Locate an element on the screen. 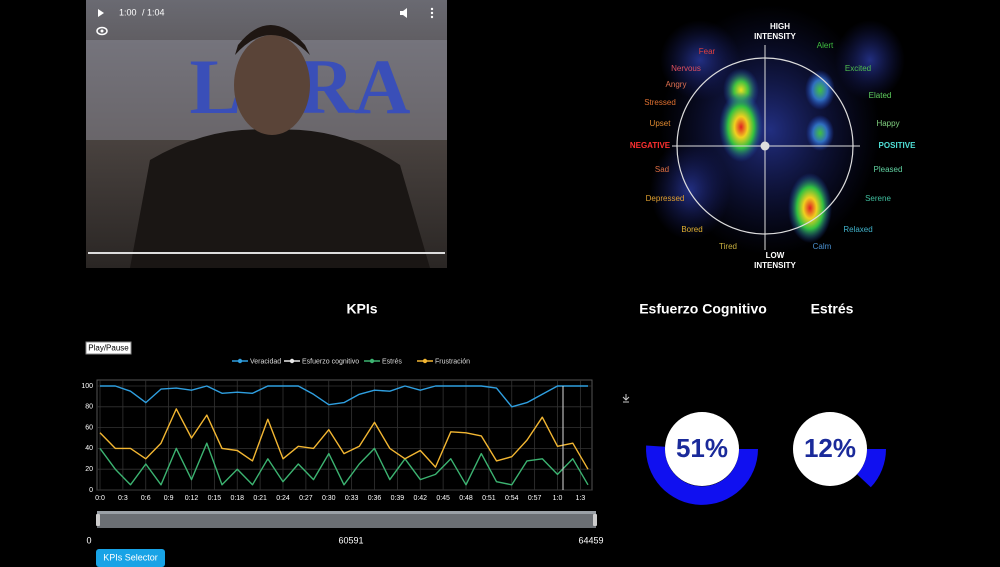 The height and width of the screenshot is (567, 1000). gauge-value: 12% is located at coordinates (830, 448).